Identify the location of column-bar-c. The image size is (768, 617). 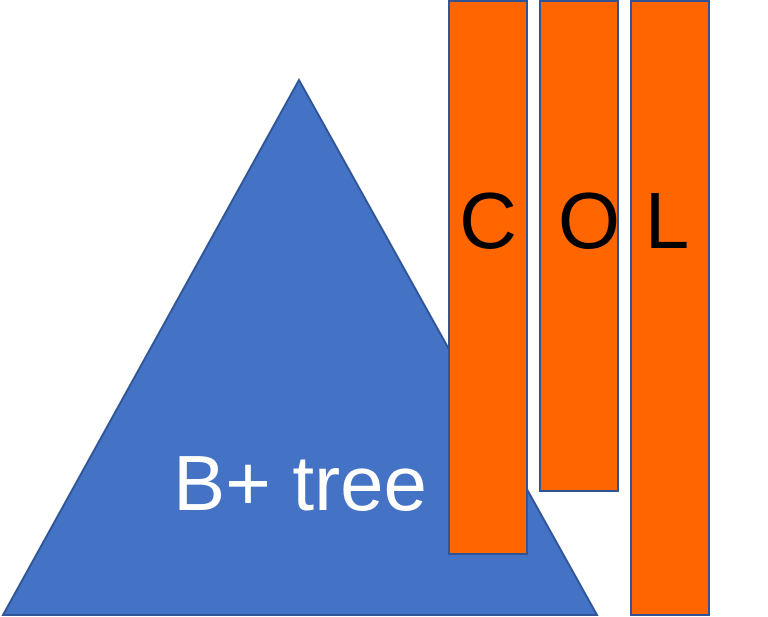
(488, 277).